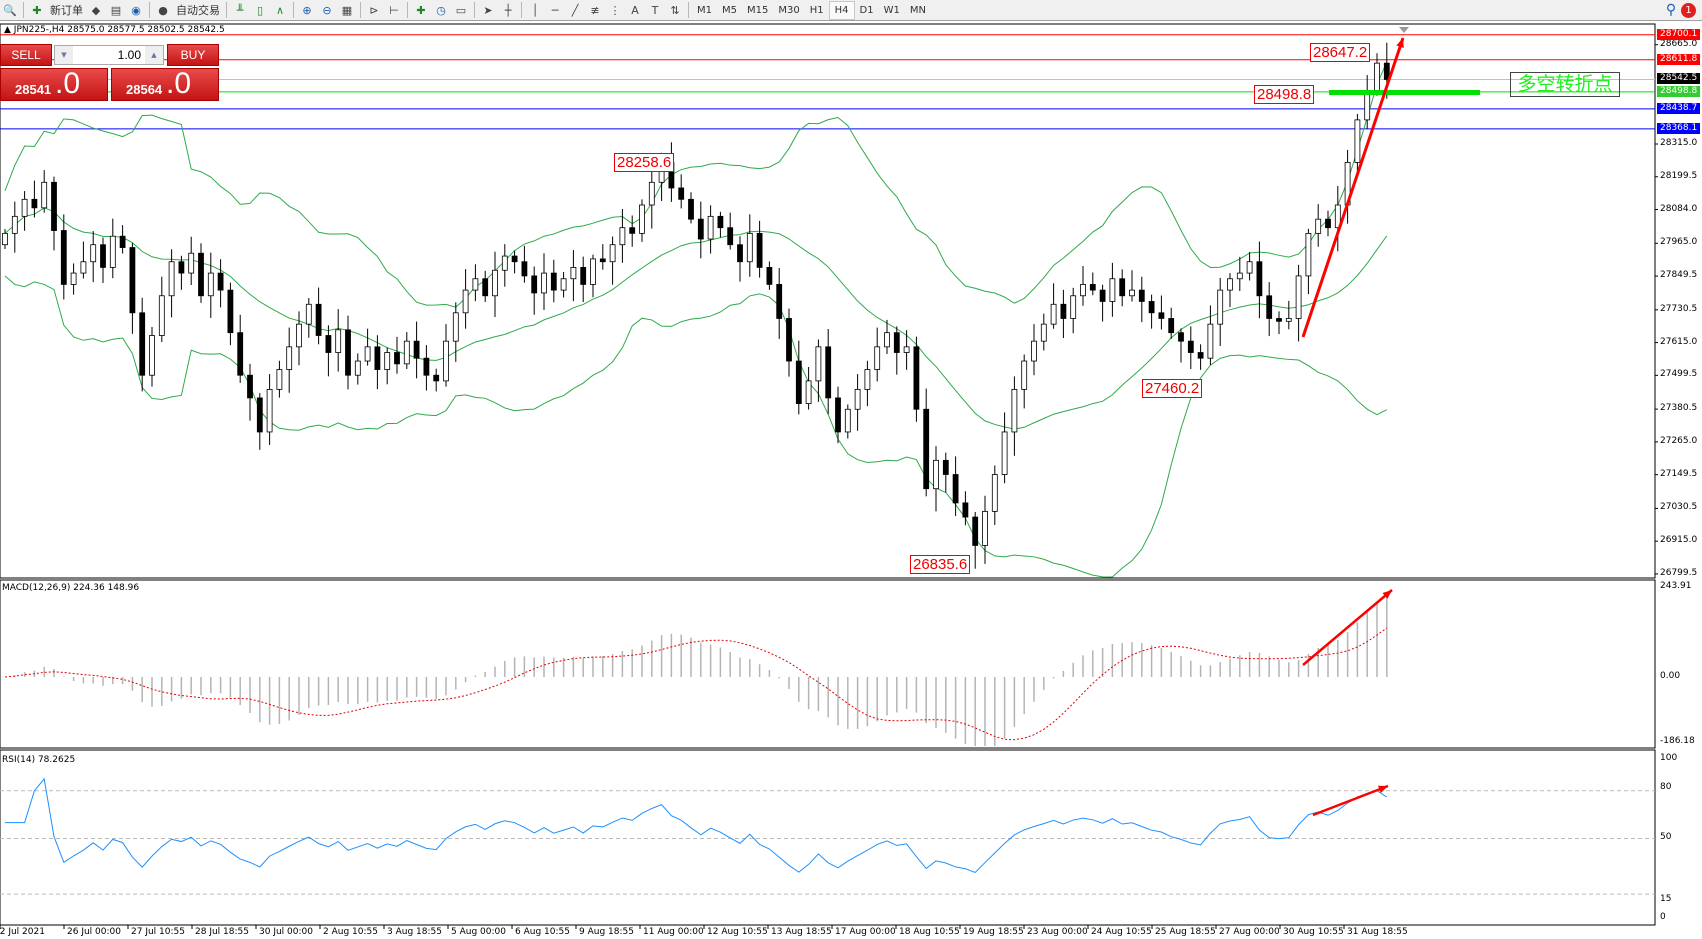  What do you see at coordinates (758, 10) in the screenshot?
I see `timeframe-m15: M15` at bounding box center [758, 10].